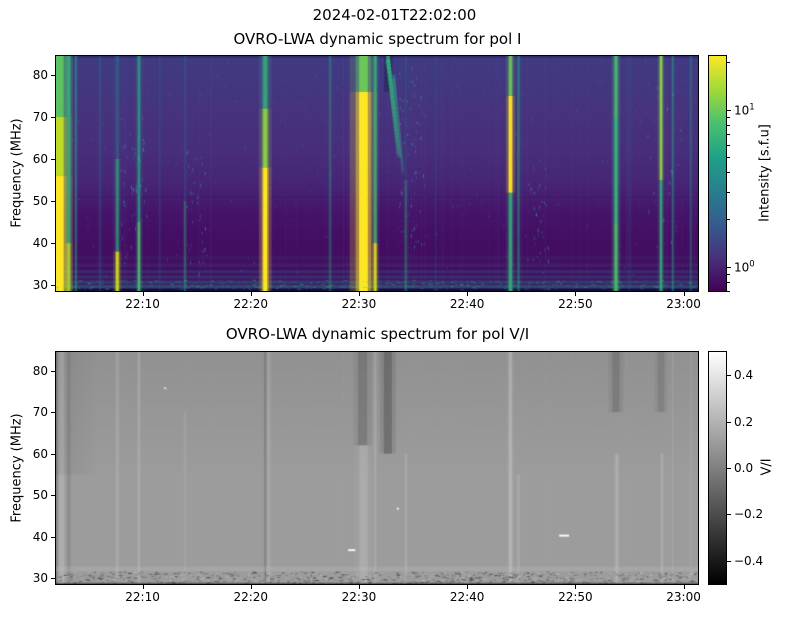 The width and height of the screenshot is (789, 617). Describe the element at coordinates (749, 514) in the screenshot. I see `colorbar-tick-label: −0.2` at that location.